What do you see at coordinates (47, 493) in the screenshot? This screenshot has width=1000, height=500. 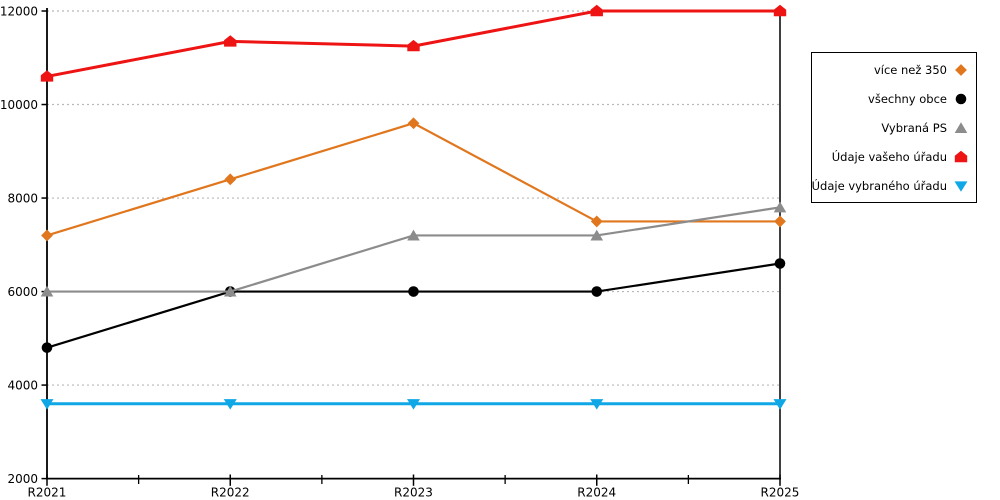 I see `x-axis-tick-label: R2021` at bounding box center [47, 493].